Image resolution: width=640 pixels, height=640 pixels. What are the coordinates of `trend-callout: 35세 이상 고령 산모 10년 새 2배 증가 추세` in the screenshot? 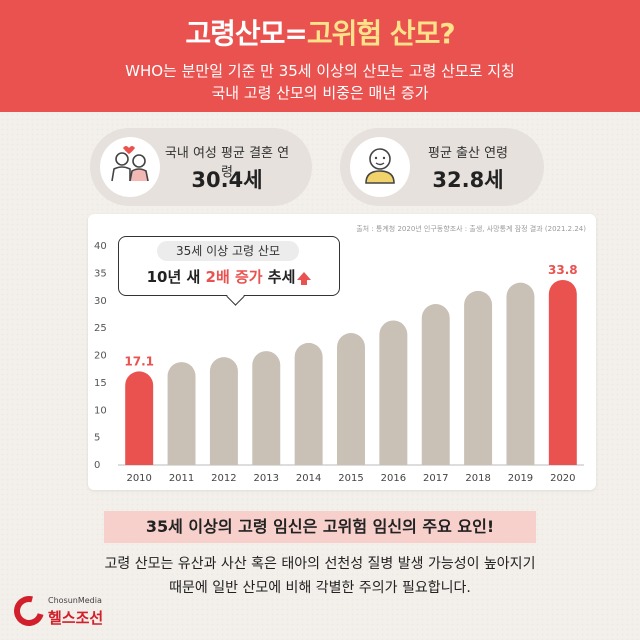 It's located at (229, 266).